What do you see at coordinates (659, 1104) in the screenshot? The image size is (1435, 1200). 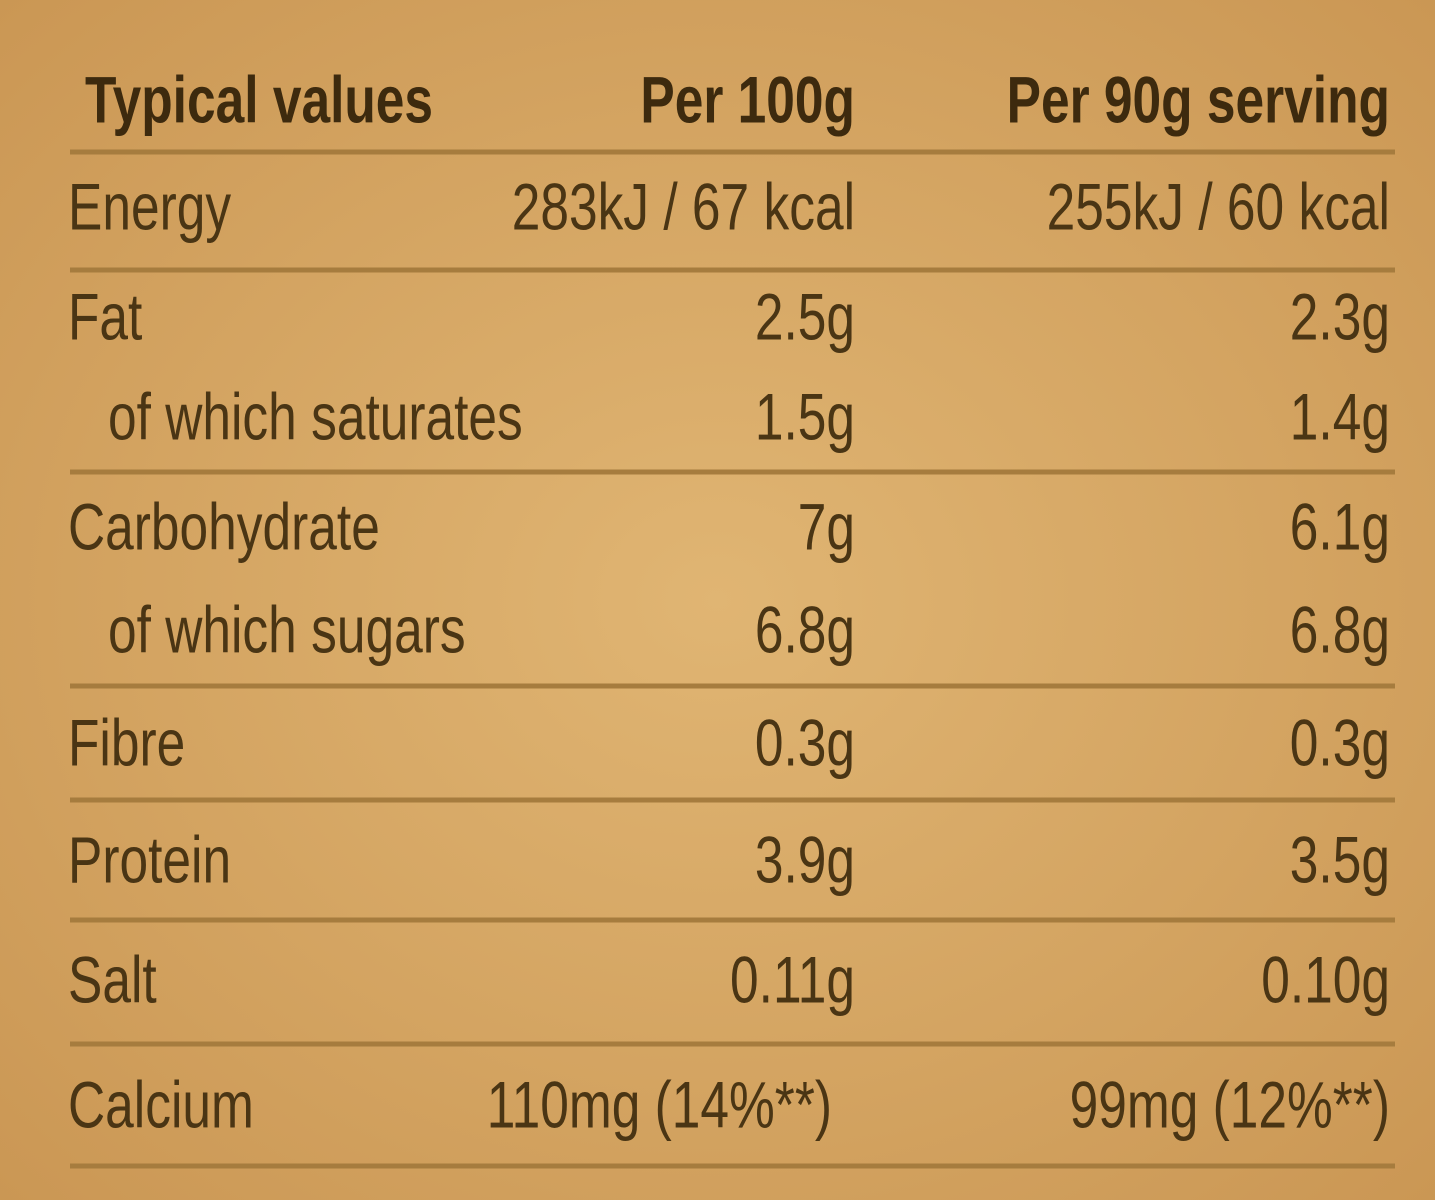 I see `per-100g-value: 110mg (14%**)` at bounding box center [659, 1104].